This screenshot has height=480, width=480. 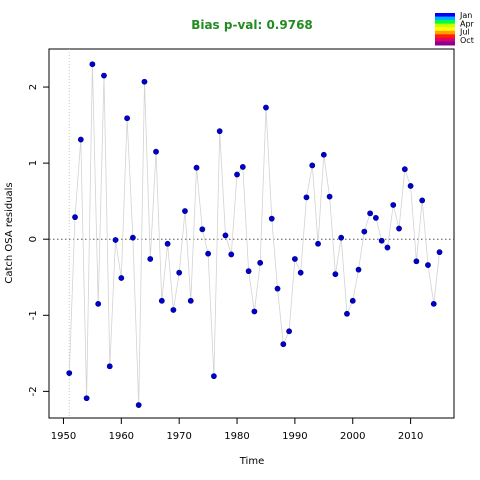 I want to click on x-tick-label: 1950, so click(x=63, y=436).